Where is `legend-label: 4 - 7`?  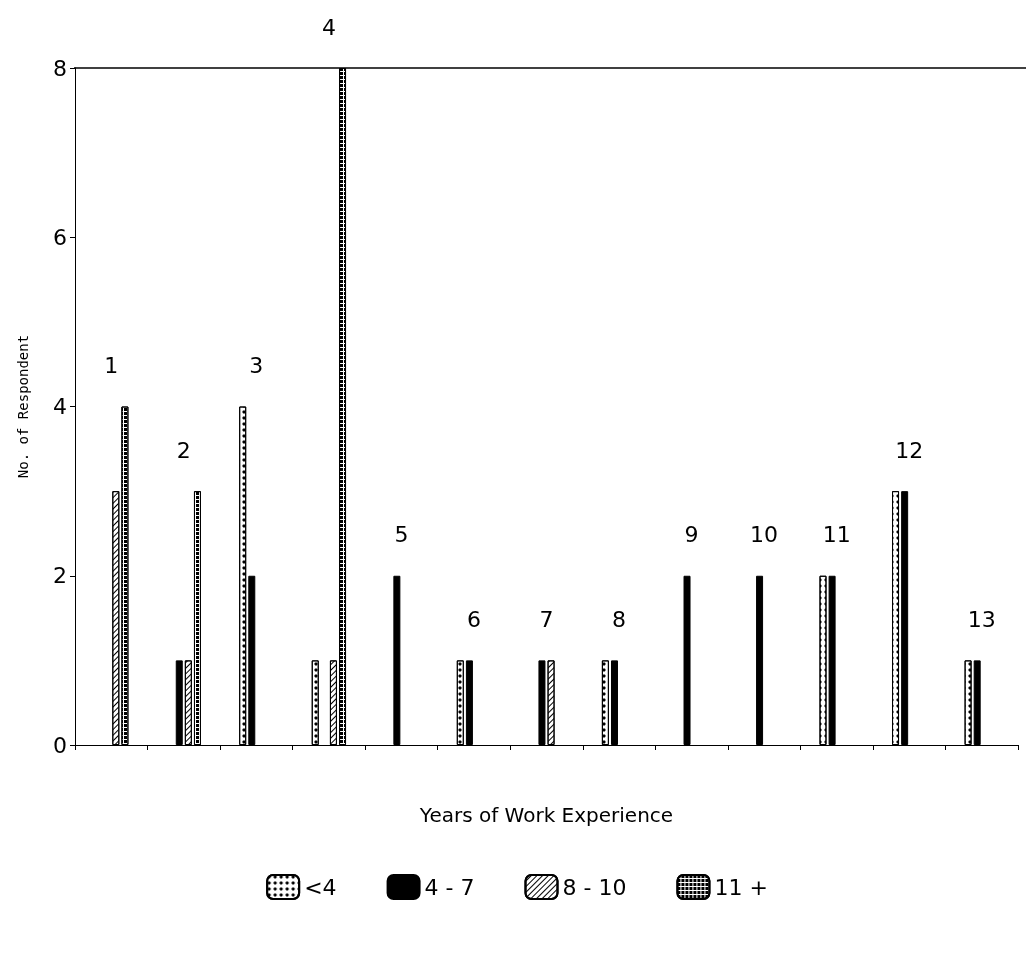 legend-label: 4 - 7 is located at coordinates (449, 887).